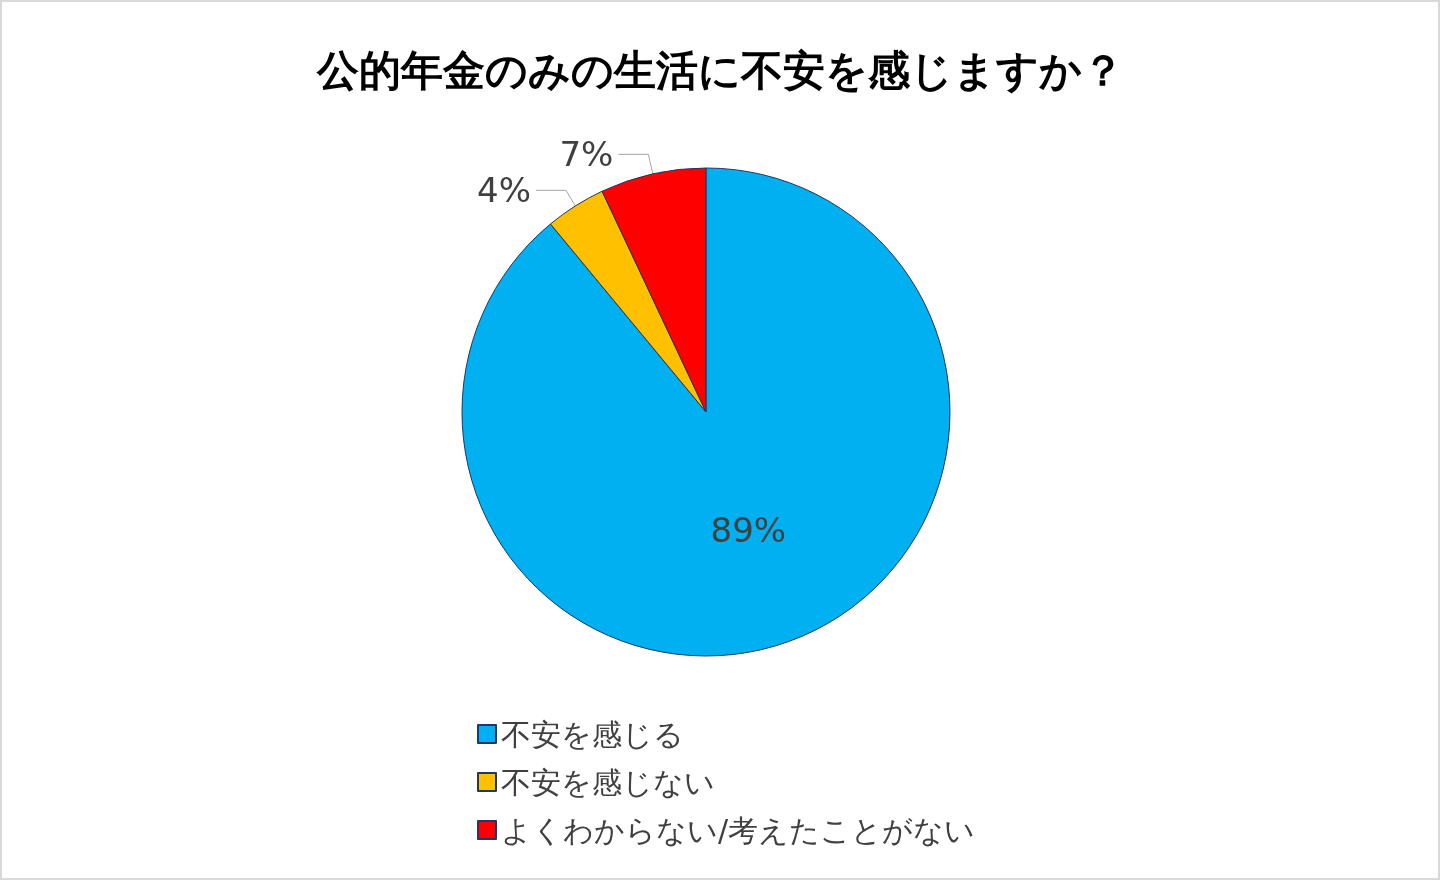  What do you see at coordinates (608, 782) in the screenshot?
I see `legend-label: 不安を感じない` at bounding box center [608, 782].